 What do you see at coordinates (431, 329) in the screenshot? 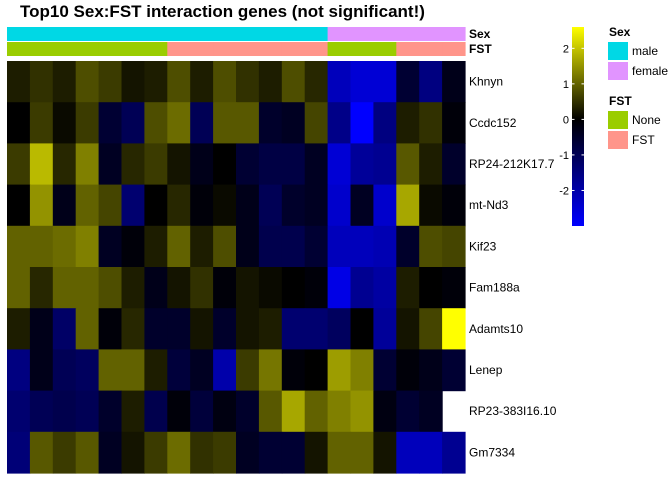
I see `heatmap-cell-r6-c18` at bounding box center [431, 329].